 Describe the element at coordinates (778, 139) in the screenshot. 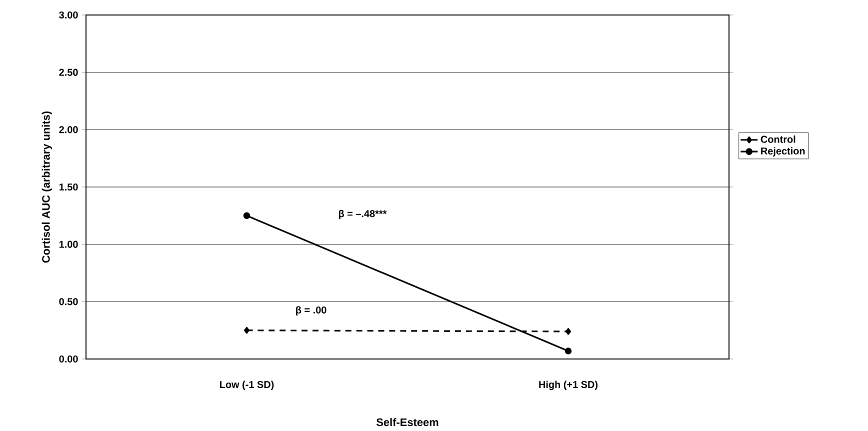

I see `legend-label: Control` at that location.